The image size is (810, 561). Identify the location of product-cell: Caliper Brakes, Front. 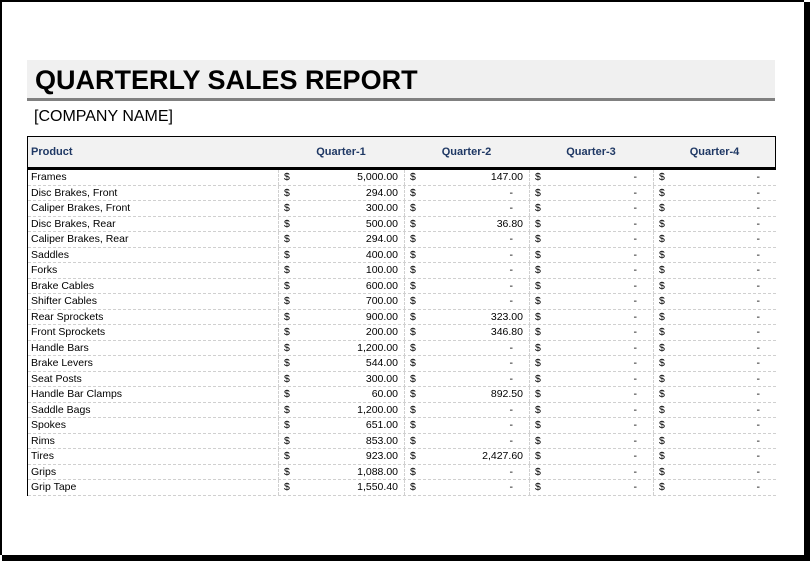
(81, 208).